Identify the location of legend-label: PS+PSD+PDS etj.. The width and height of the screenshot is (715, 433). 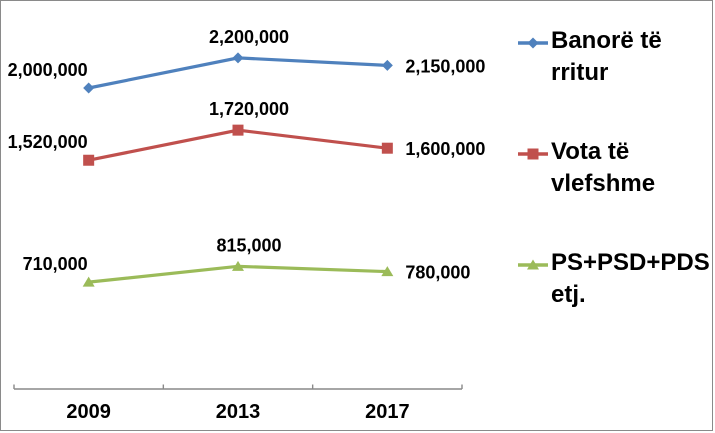
(630, 278).